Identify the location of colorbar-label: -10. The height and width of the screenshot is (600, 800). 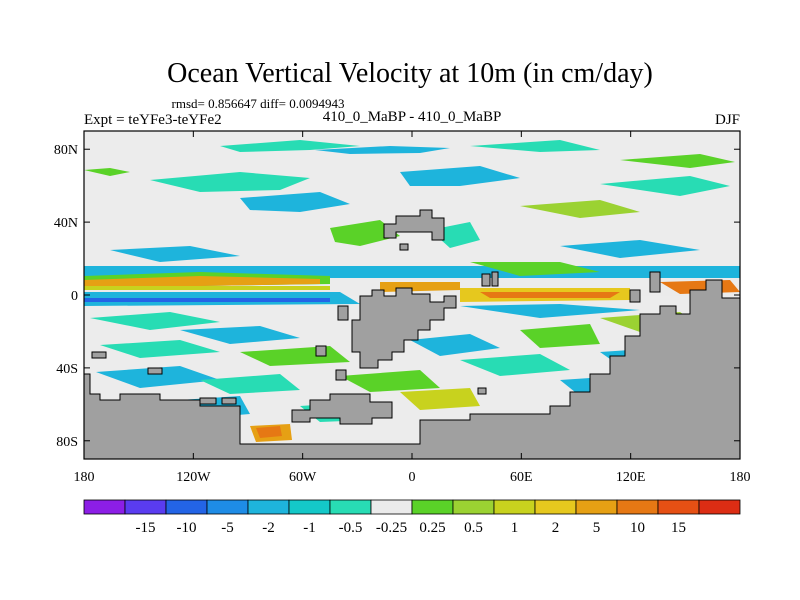
(187, 528).